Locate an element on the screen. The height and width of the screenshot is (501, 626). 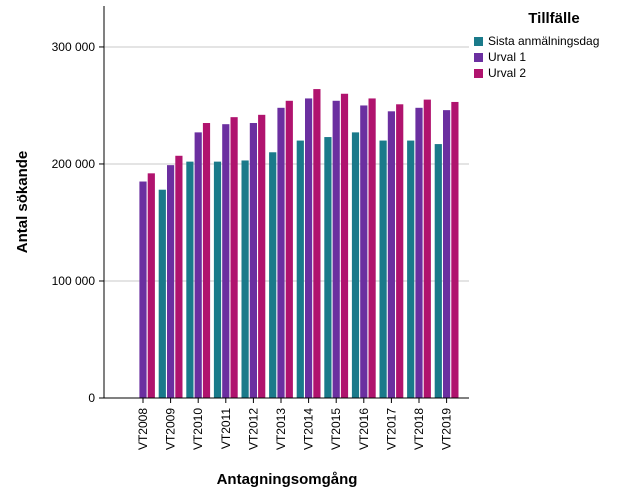
legend-item-urval-1: Urval 1 is located at coordinates (549, 57).